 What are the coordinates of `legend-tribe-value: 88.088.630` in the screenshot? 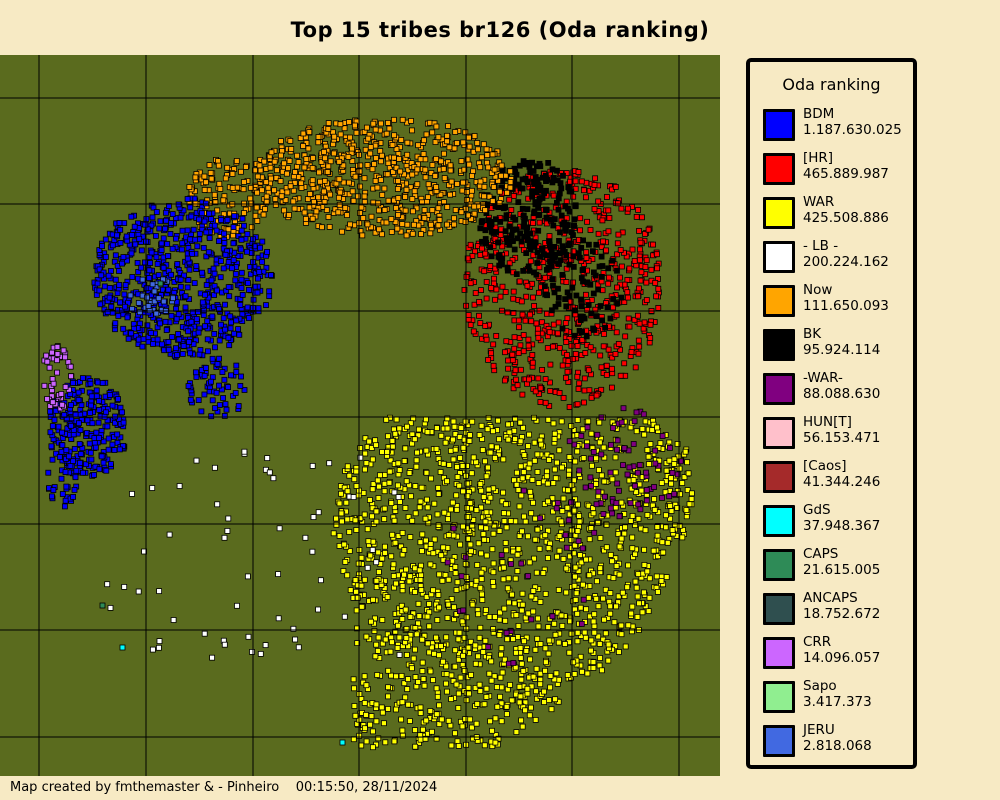 It's located at (842, 394).